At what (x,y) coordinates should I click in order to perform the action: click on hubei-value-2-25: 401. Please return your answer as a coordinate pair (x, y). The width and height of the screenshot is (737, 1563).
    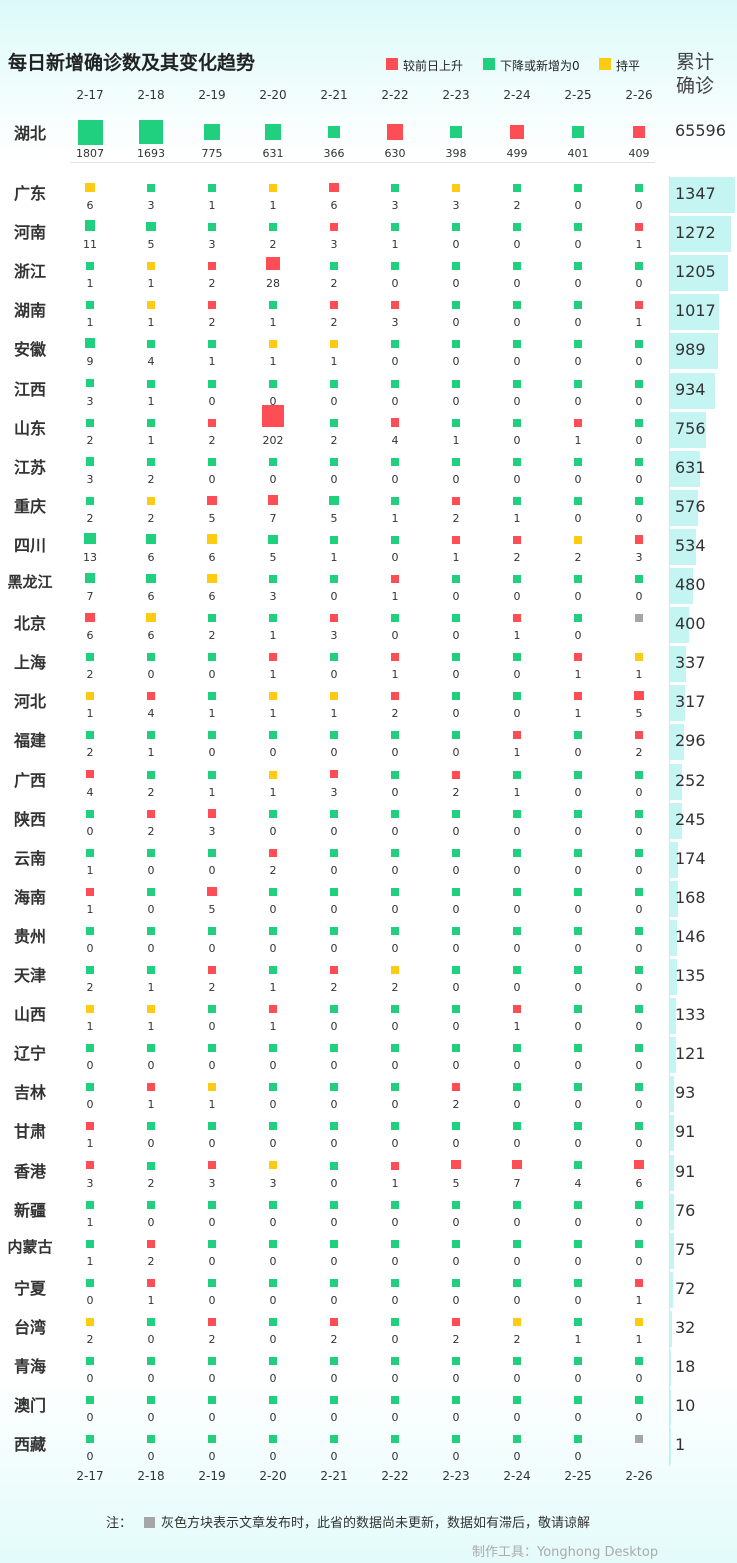
    Looking at the image, I should click on (578, 153).